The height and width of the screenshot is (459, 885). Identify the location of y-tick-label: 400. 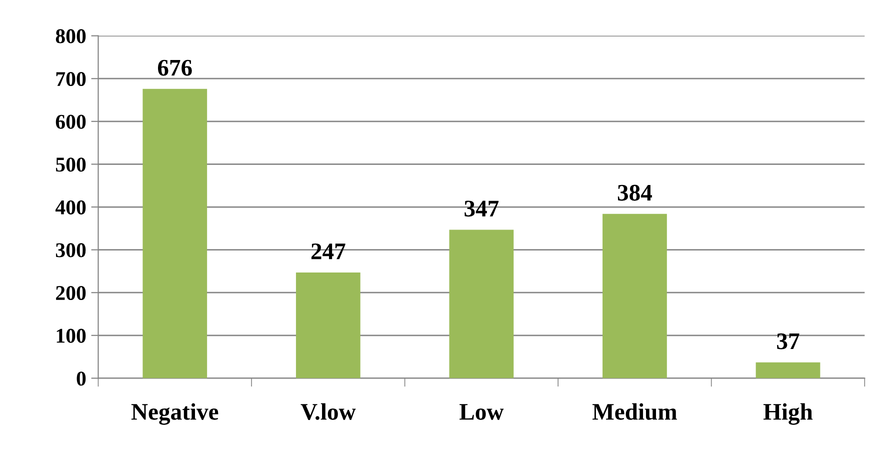
(70, 207).